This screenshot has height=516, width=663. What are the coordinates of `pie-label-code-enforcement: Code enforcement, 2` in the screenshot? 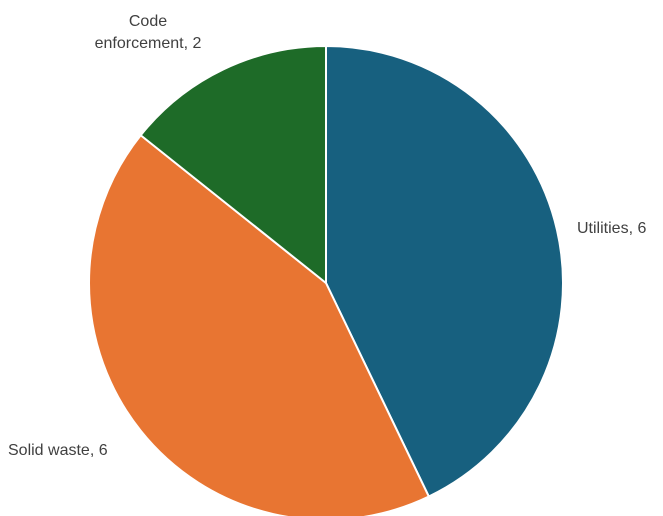 It's located at (148, 32).